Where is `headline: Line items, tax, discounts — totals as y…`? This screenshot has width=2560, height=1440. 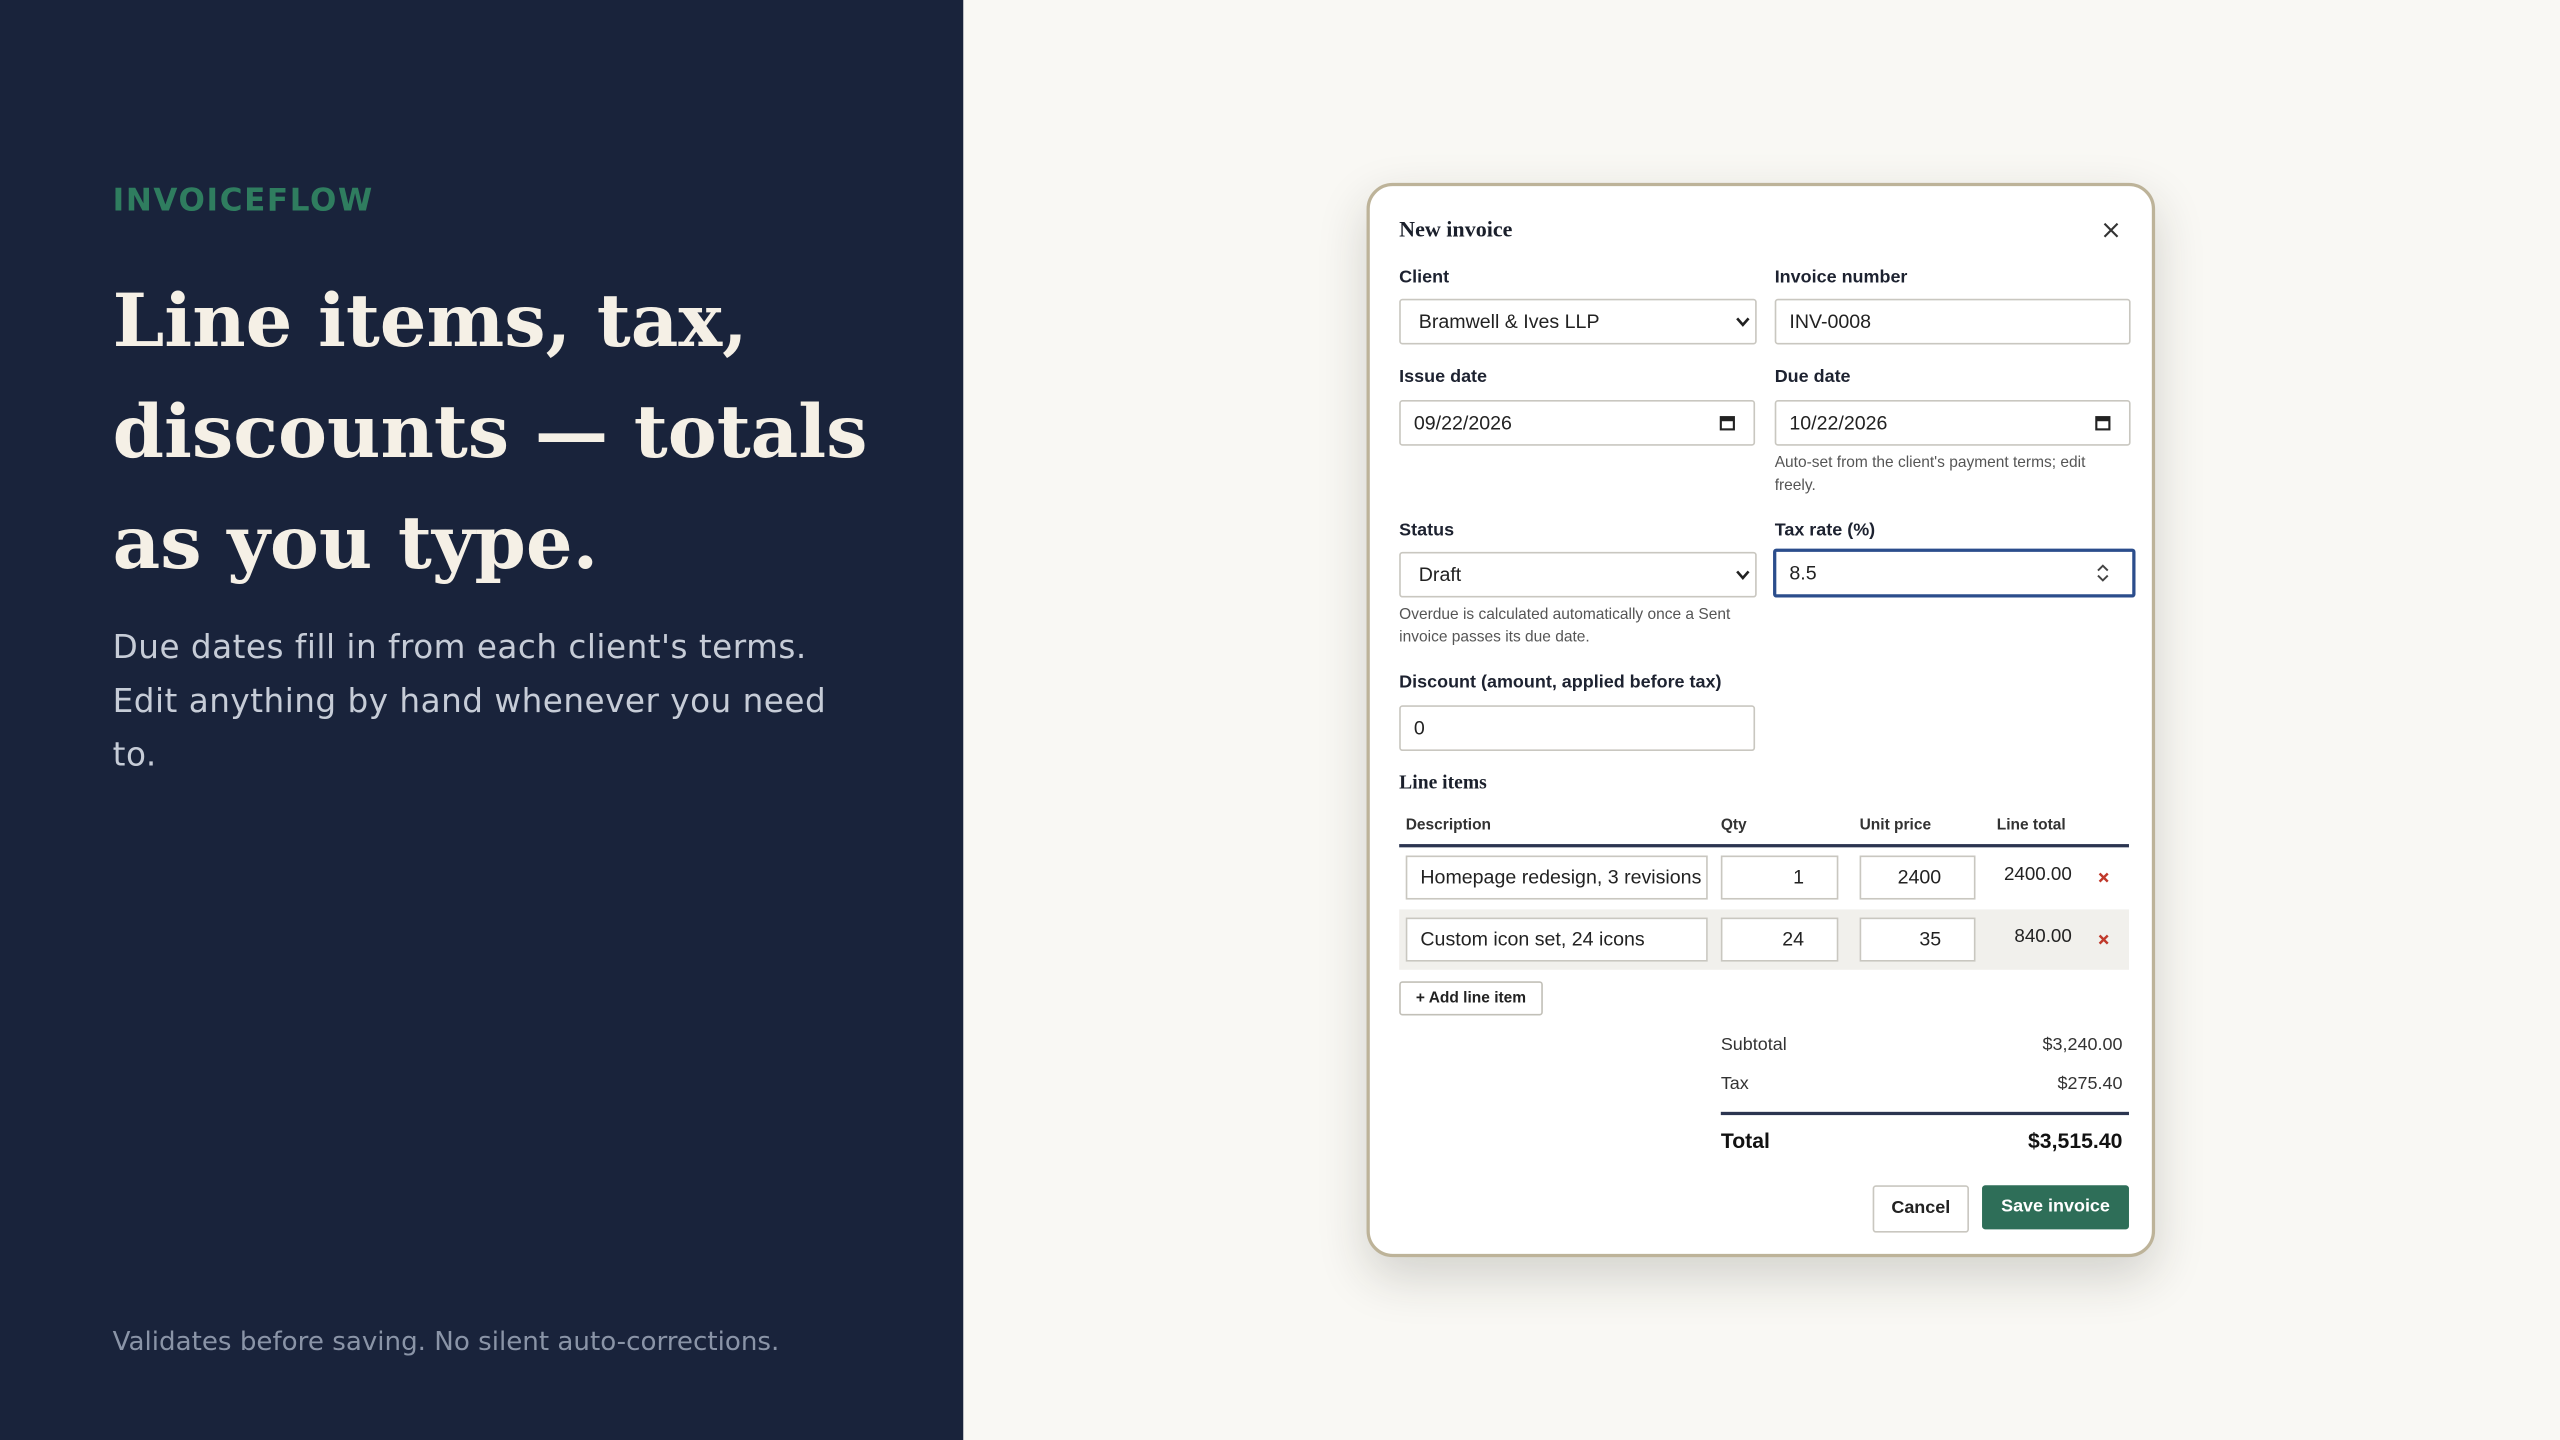 headline: Line items, tax, discounts — totals as y… is located at coordinates (490, 432).